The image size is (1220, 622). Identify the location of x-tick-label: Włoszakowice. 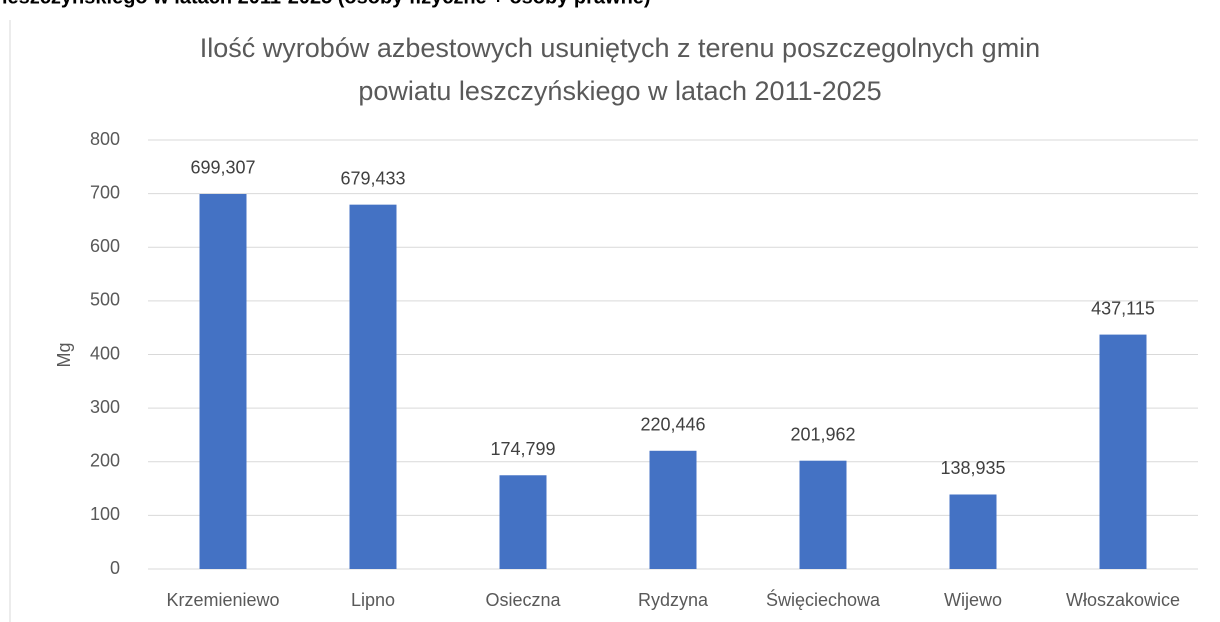
(1123, 600).